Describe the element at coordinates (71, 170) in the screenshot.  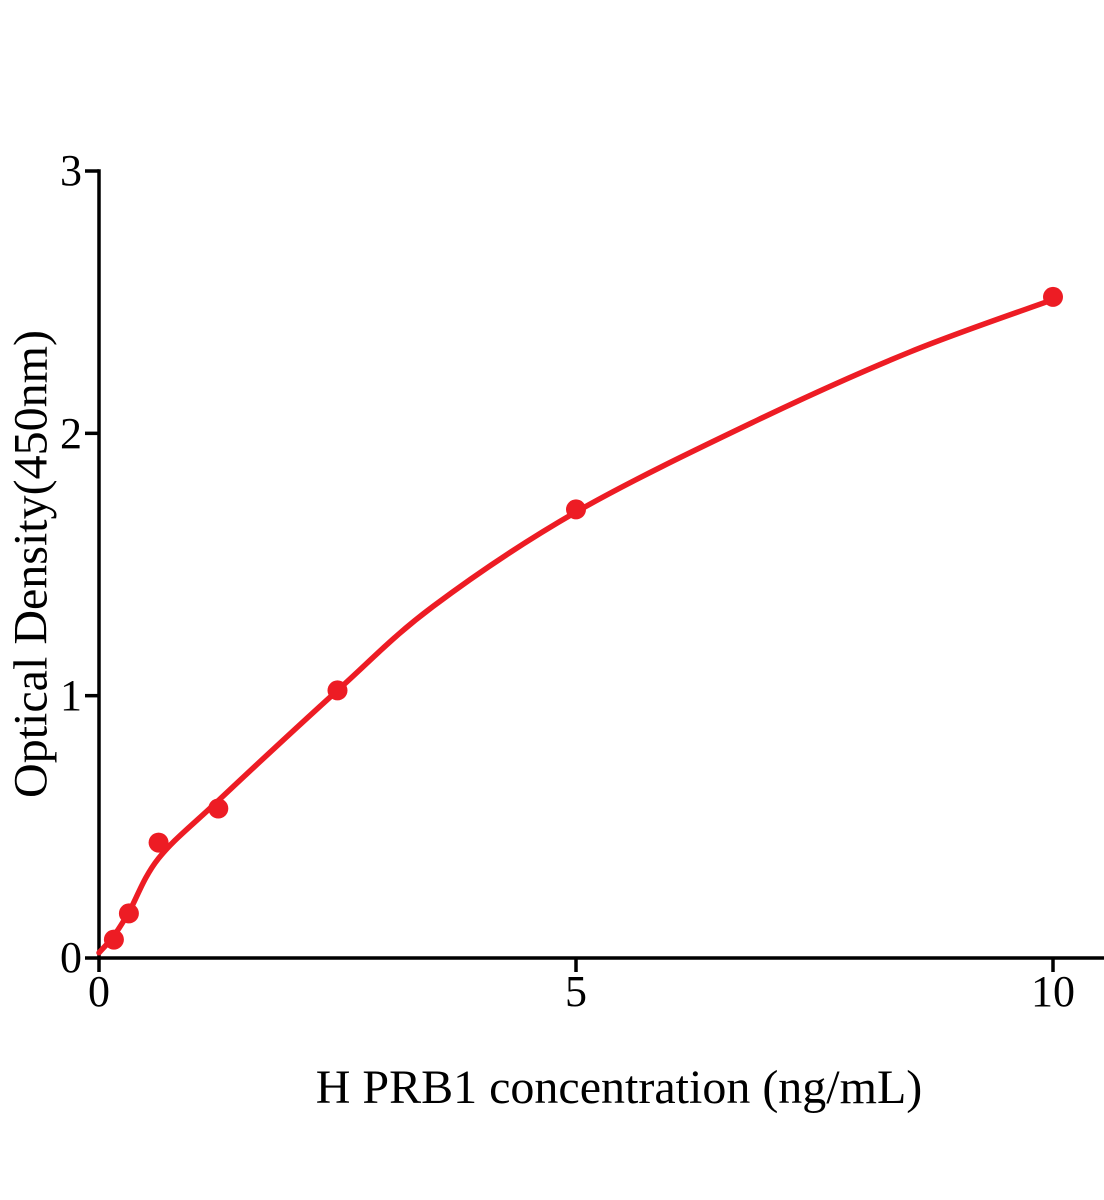
I see `y-tick-label-3: 3` at that location.